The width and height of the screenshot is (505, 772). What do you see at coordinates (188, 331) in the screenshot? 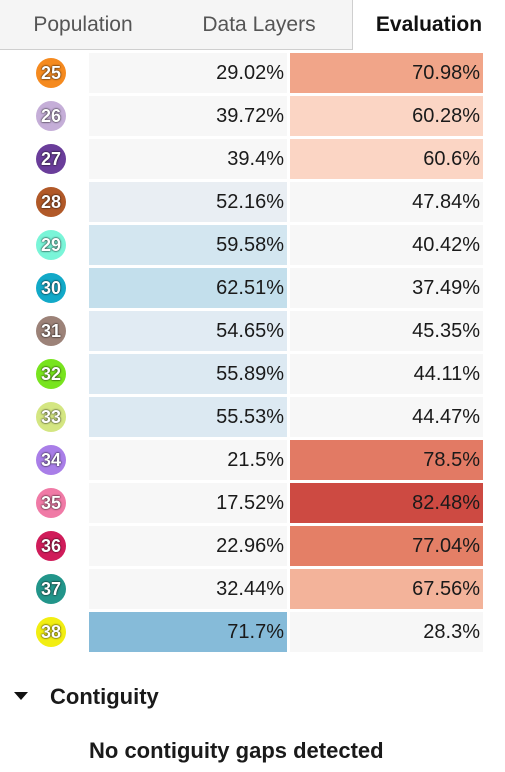
I see `share-a-cell: 54.65%` at bounding box center [188, 331].